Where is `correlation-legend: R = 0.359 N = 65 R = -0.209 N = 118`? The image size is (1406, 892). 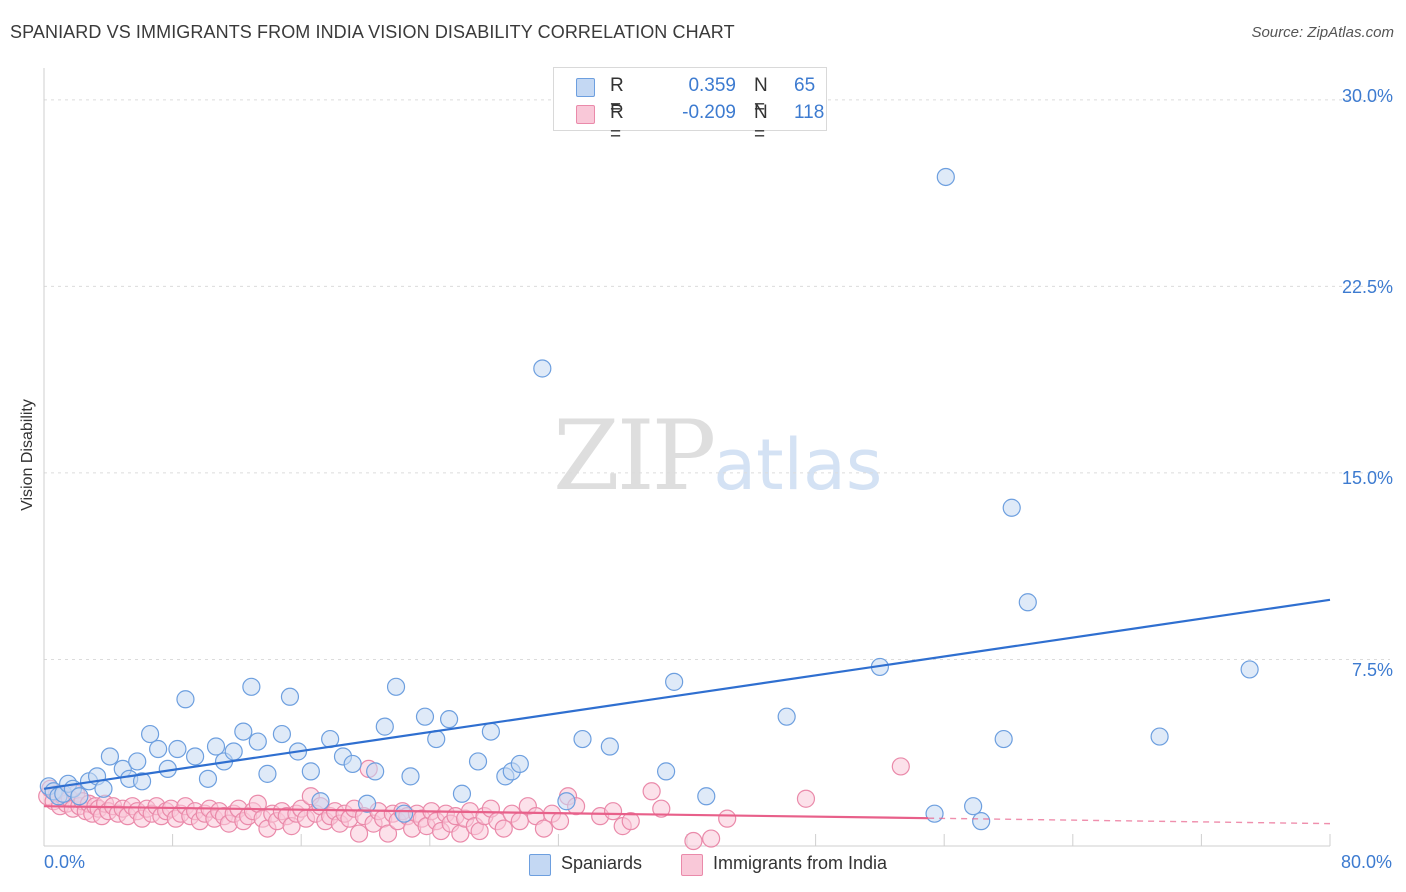
correlation-legend: R = 0.359 N = 65 R = -0.209 N = 118 is located at coordinates (690, 106).